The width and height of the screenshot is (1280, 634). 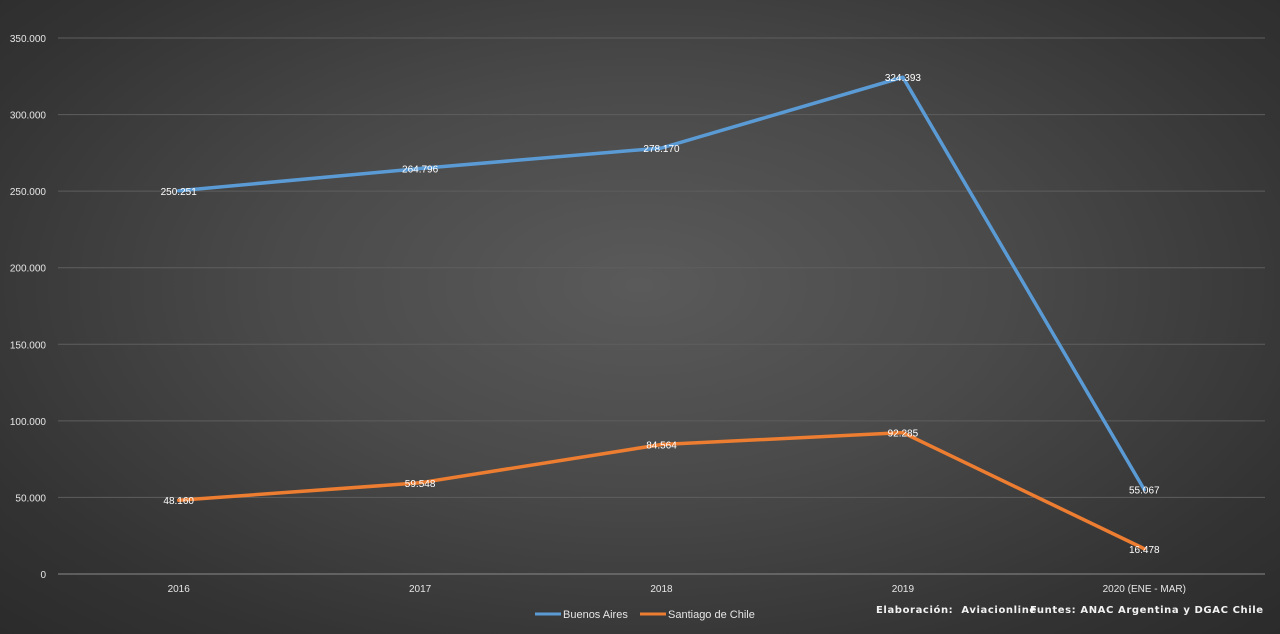 What do you see at coordinates (903, 589) in the screenshot?
I see `x-tick-label: 2019` at bounding box center [903, 589].